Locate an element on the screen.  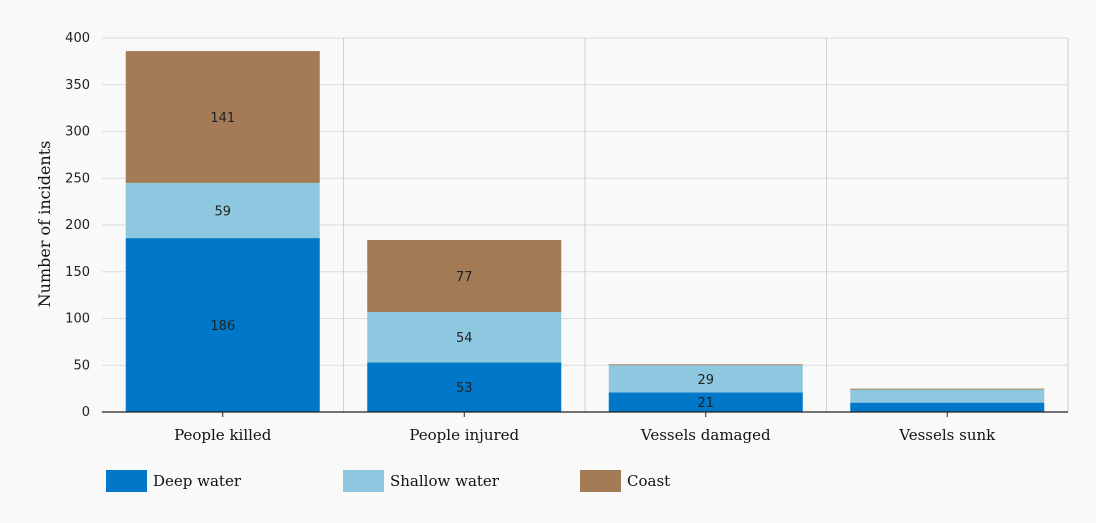
legend-swatch-shallow-water is located at coordinates (363, 481).